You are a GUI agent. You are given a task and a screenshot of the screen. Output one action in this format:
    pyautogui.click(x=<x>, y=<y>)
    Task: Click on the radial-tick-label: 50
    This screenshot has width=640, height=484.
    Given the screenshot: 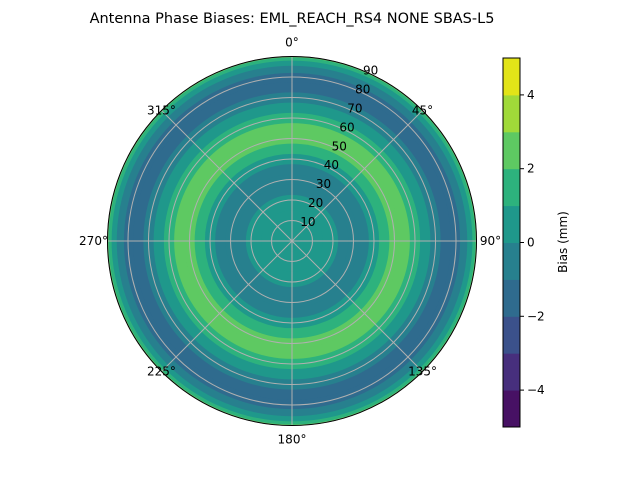 What is the action you would take?
    pyautogui.click(x=339, y=146)
    